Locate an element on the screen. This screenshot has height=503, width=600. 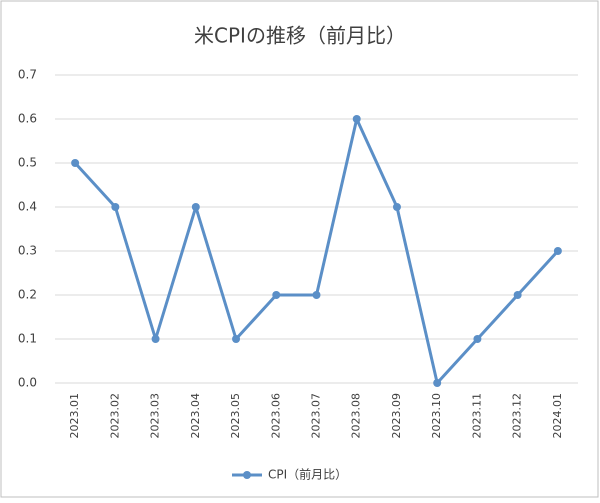
legend-label: CPI（前月比） is located at coordinates (307, 474).